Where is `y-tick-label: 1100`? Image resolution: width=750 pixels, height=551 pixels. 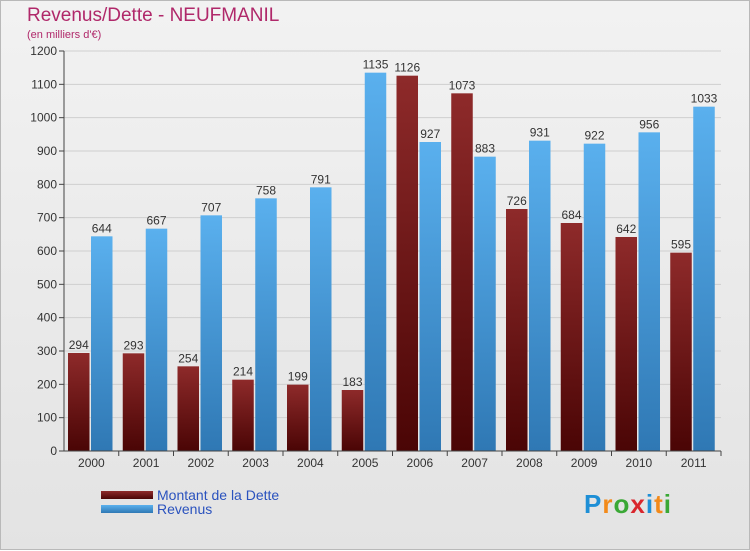 y-tick-label: 1100 is located at coordinates (44, 84).